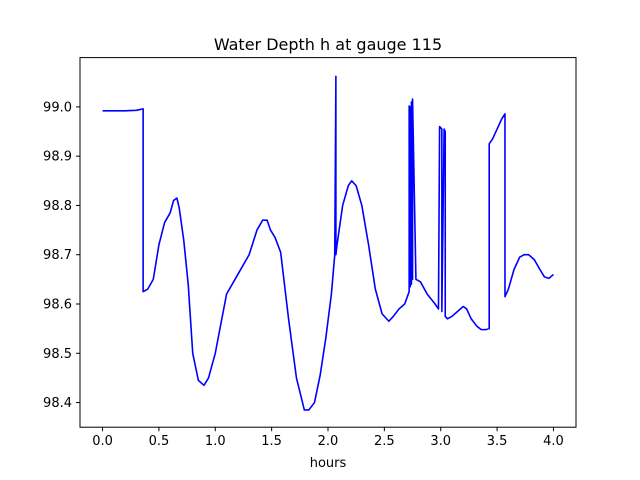 Image resolution: width=640 pixels, height=480 pixels. What do you see at coordinates (271, 441) in the screenshot?
I see `x-tick-label: 1.5` at bounding box center [271, 441].